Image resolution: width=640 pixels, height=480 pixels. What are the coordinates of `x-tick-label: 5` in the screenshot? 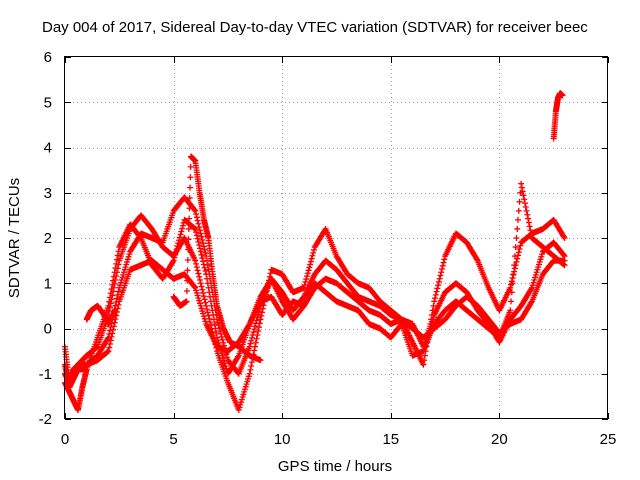 It's located at (173, 439).